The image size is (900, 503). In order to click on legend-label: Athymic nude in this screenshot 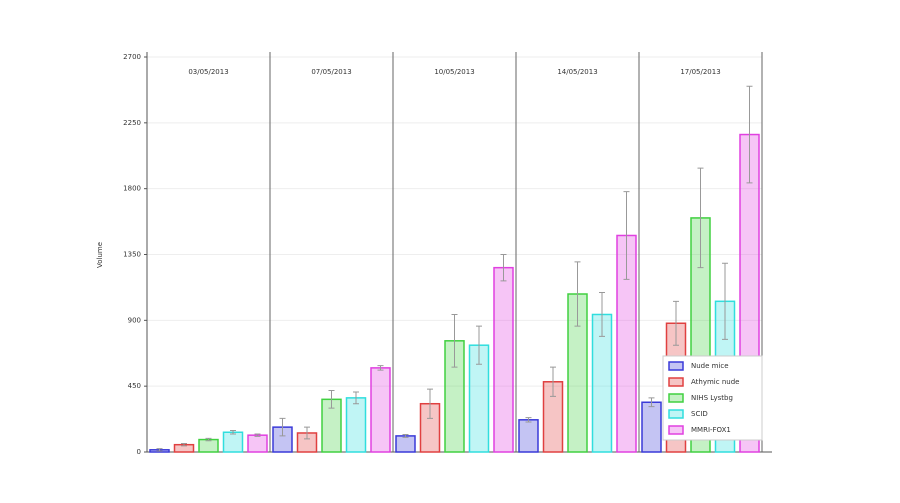, I will do `click(715, 382)`.